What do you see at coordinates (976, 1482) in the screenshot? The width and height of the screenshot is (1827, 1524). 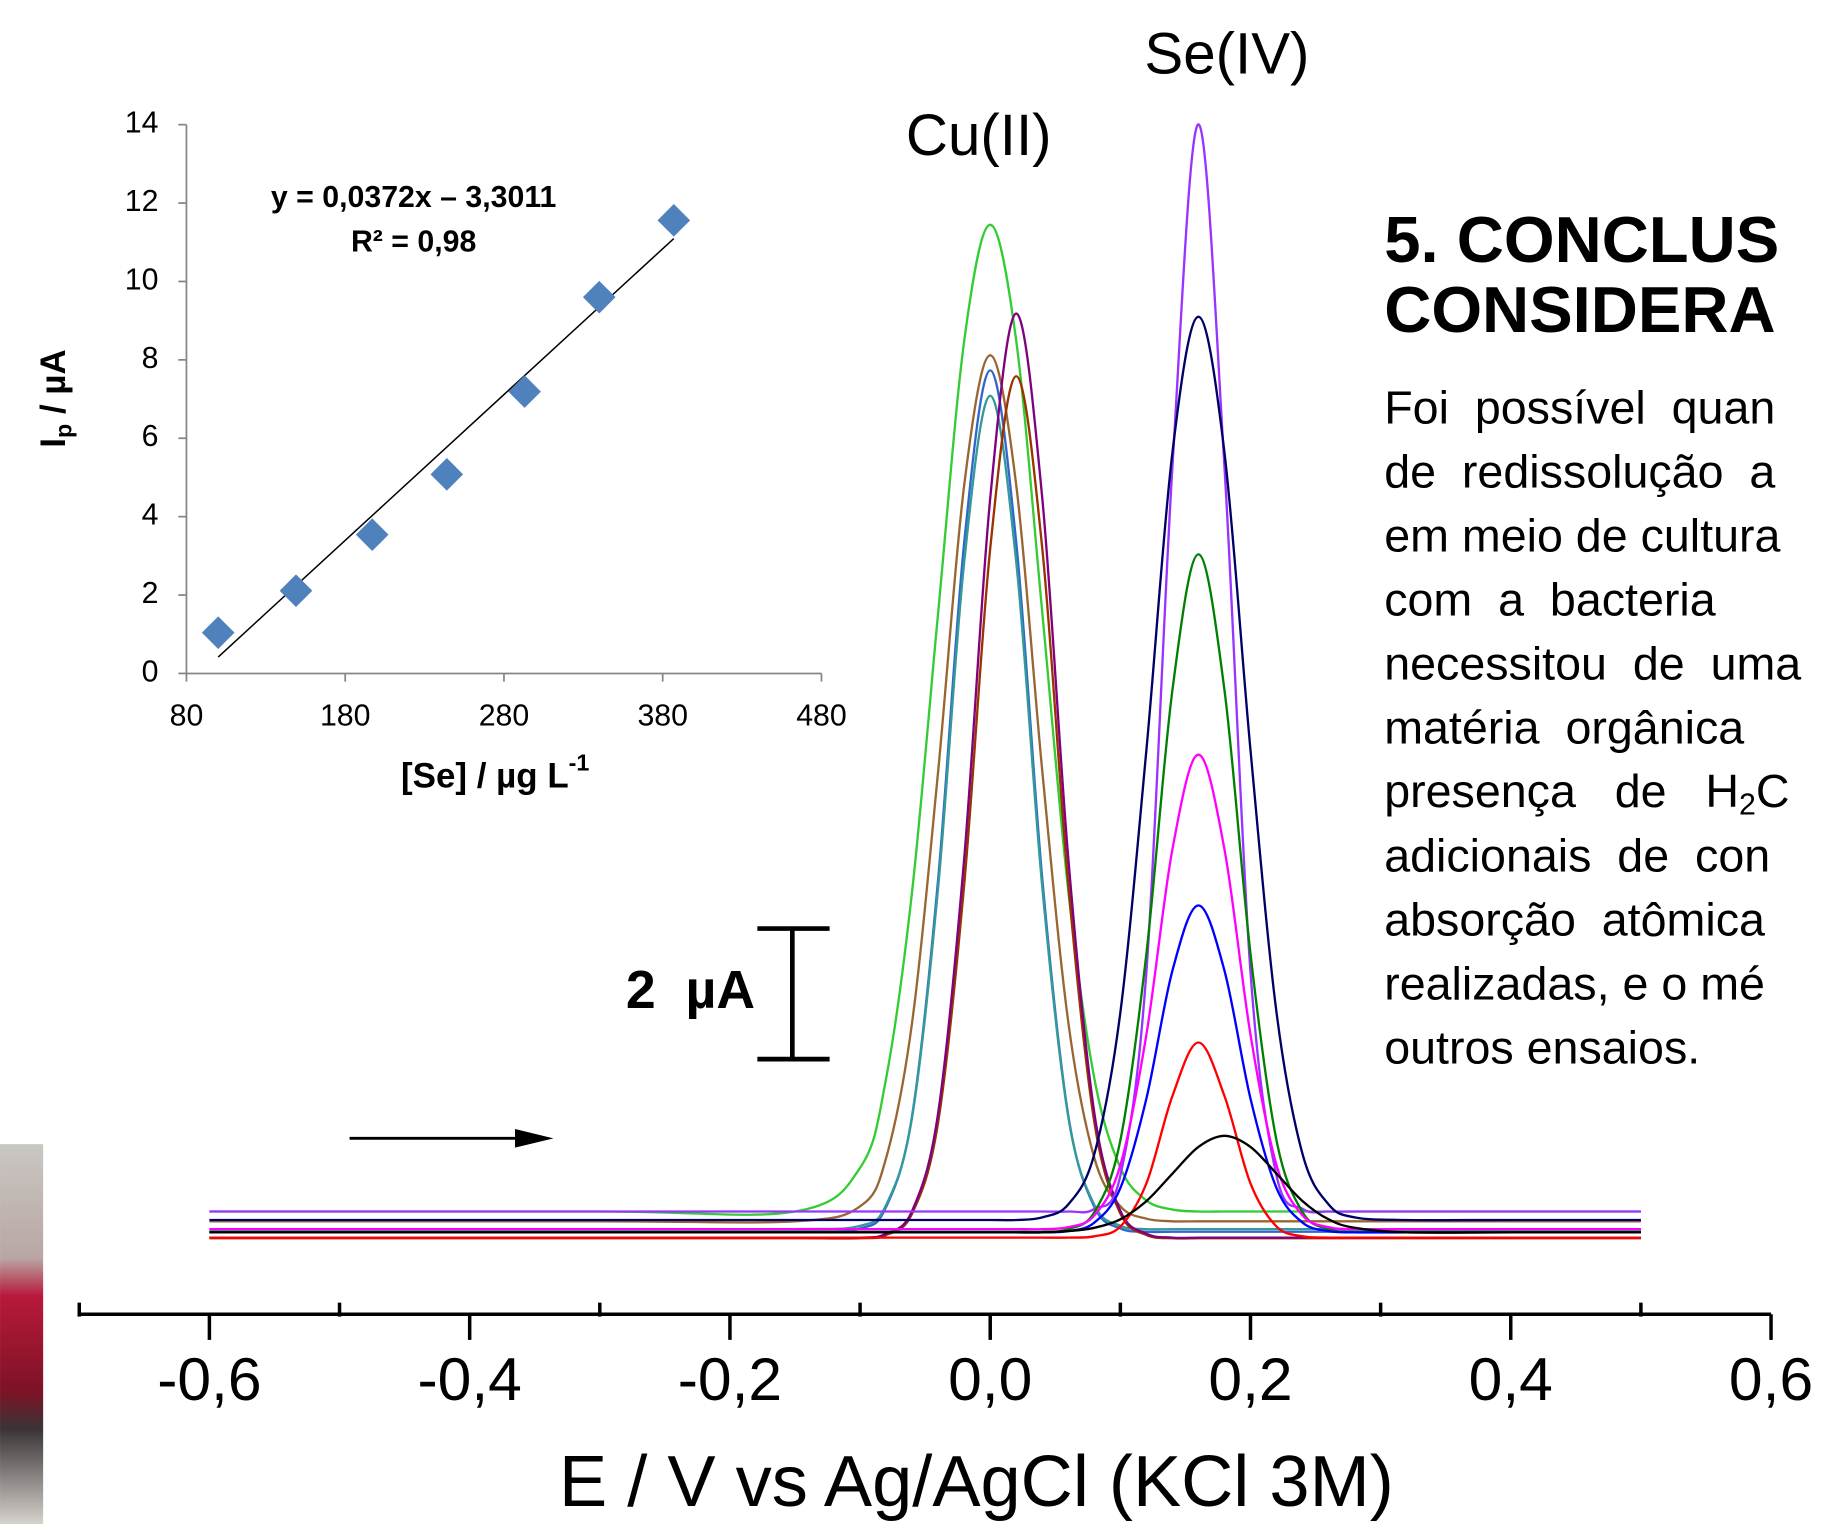 I see `x-axis-label: E / V vs Ag/AgCl (KCl 3M)` at bounding box center [976, 1482].